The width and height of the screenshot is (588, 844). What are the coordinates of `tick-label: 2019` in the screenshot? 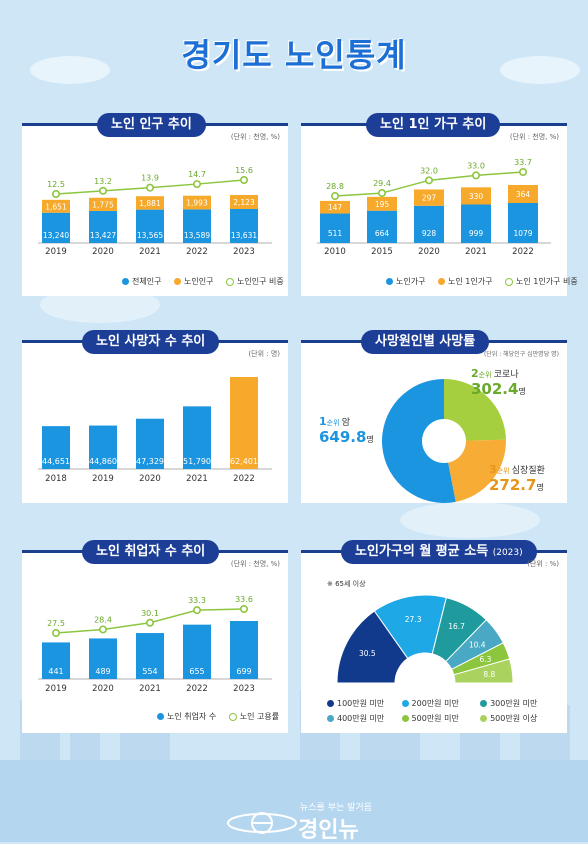 It's located at (103, 479).